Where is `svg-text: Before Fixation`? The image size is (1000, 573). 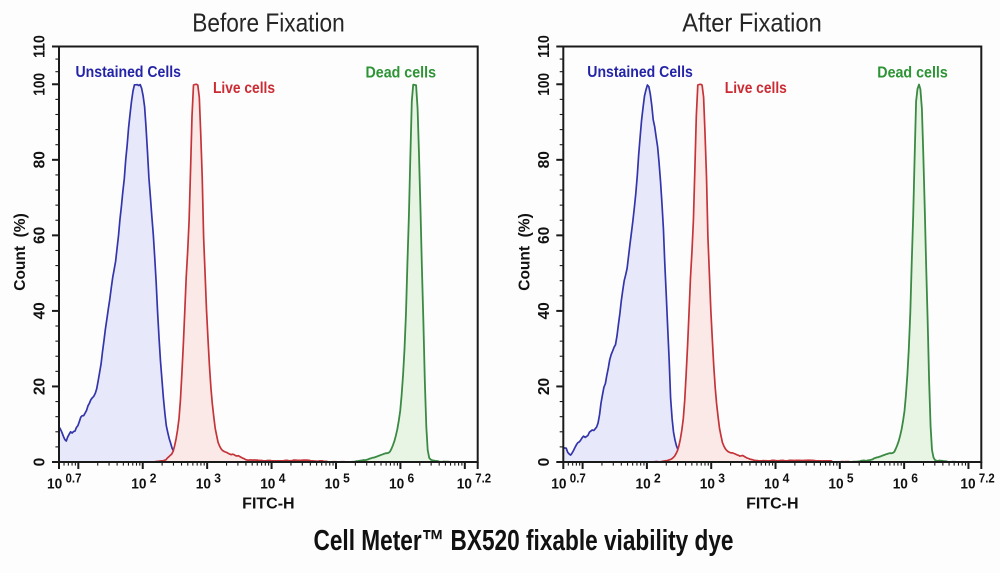
svg-text: Before Fixation is located at coordinates (268, 23).